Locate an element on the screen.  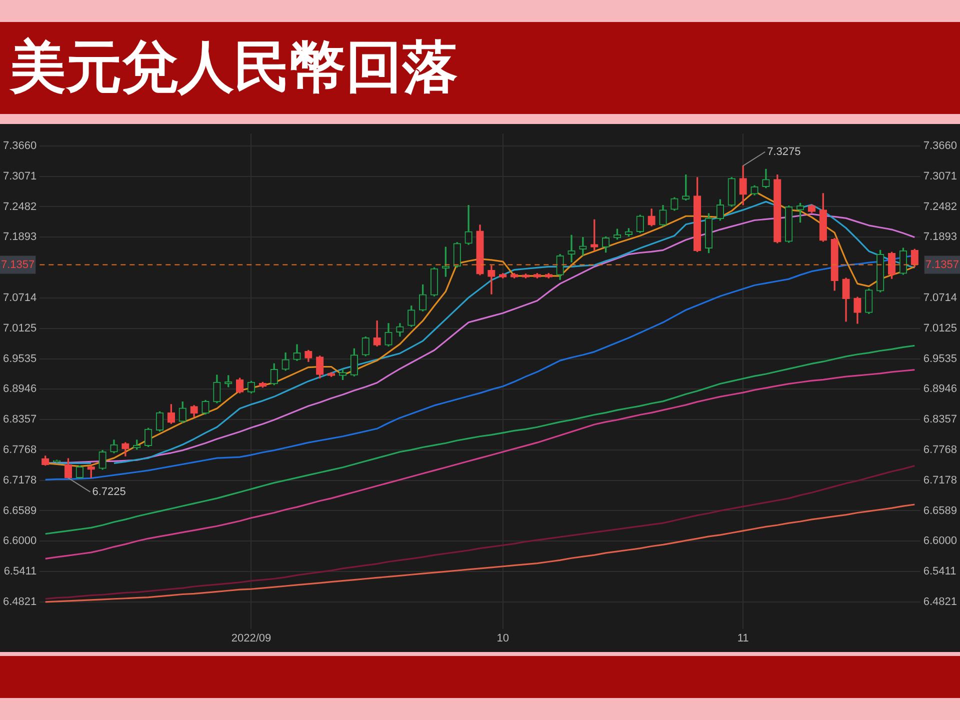
y-tick-label: 6.7178 is located at coordinates (19, 480).